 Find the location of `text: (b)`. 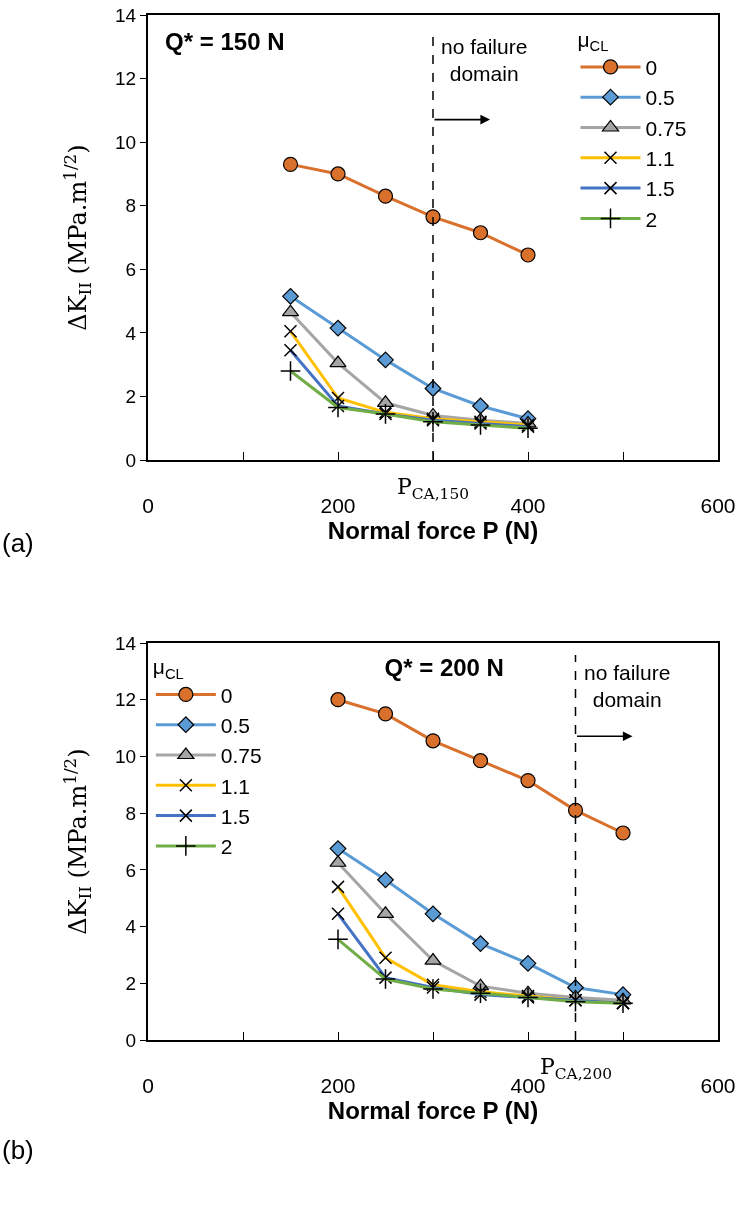

text: (b) is located at coordinates (18, 1150).